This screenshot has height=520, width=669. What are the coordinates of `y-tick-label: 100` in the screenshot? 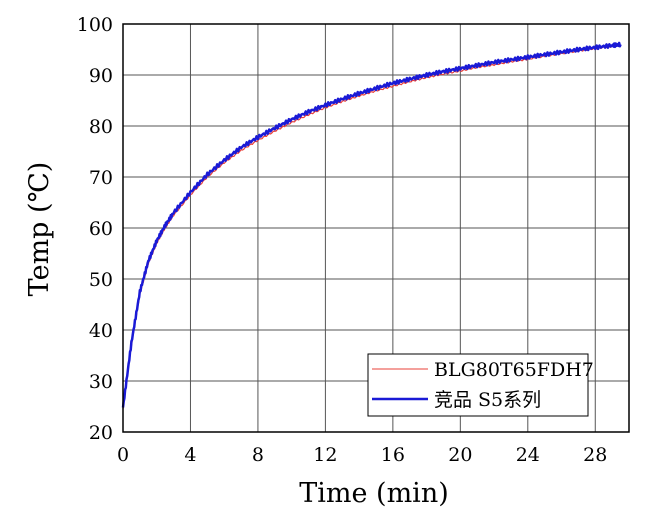 It's located at (95, 25).